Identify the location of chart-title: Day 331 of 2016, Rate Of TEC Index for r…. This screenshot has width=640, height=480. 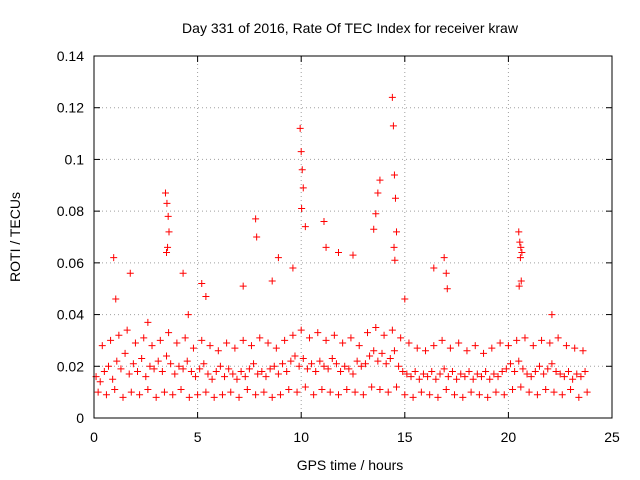
(350, 28).